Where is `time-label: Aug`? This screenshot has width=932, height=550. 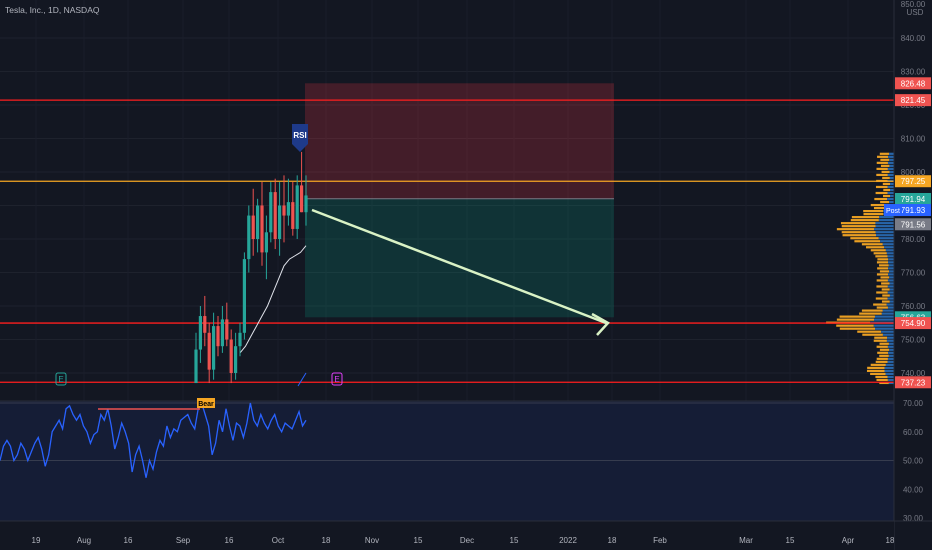
time-label: Aug is located at coordinates (84, 540).